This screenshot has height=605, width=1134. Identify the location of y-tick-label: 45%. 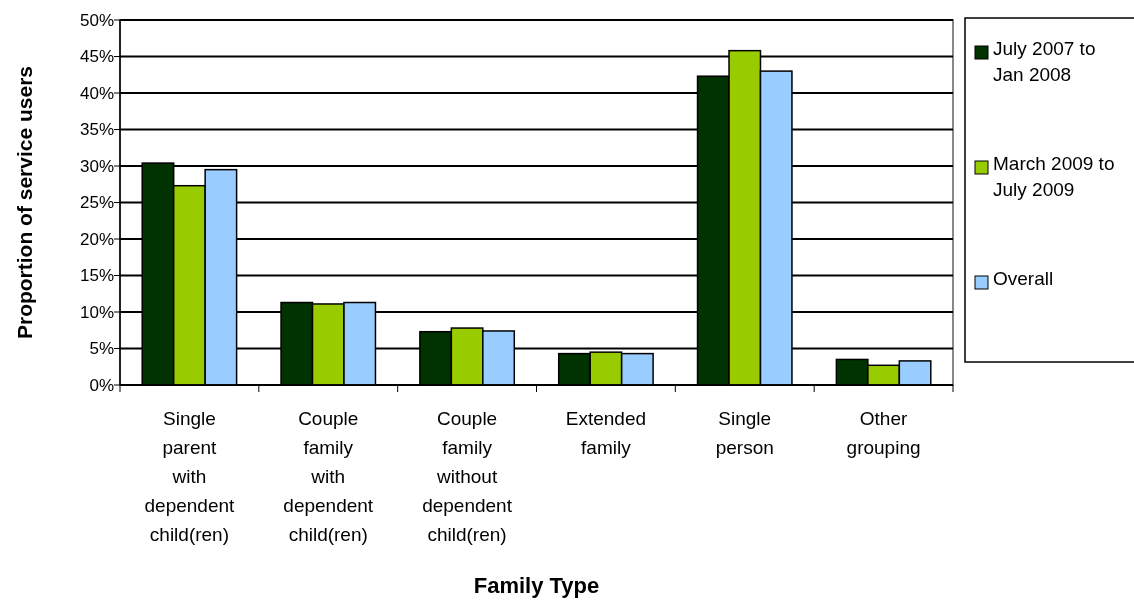
(96, 57).